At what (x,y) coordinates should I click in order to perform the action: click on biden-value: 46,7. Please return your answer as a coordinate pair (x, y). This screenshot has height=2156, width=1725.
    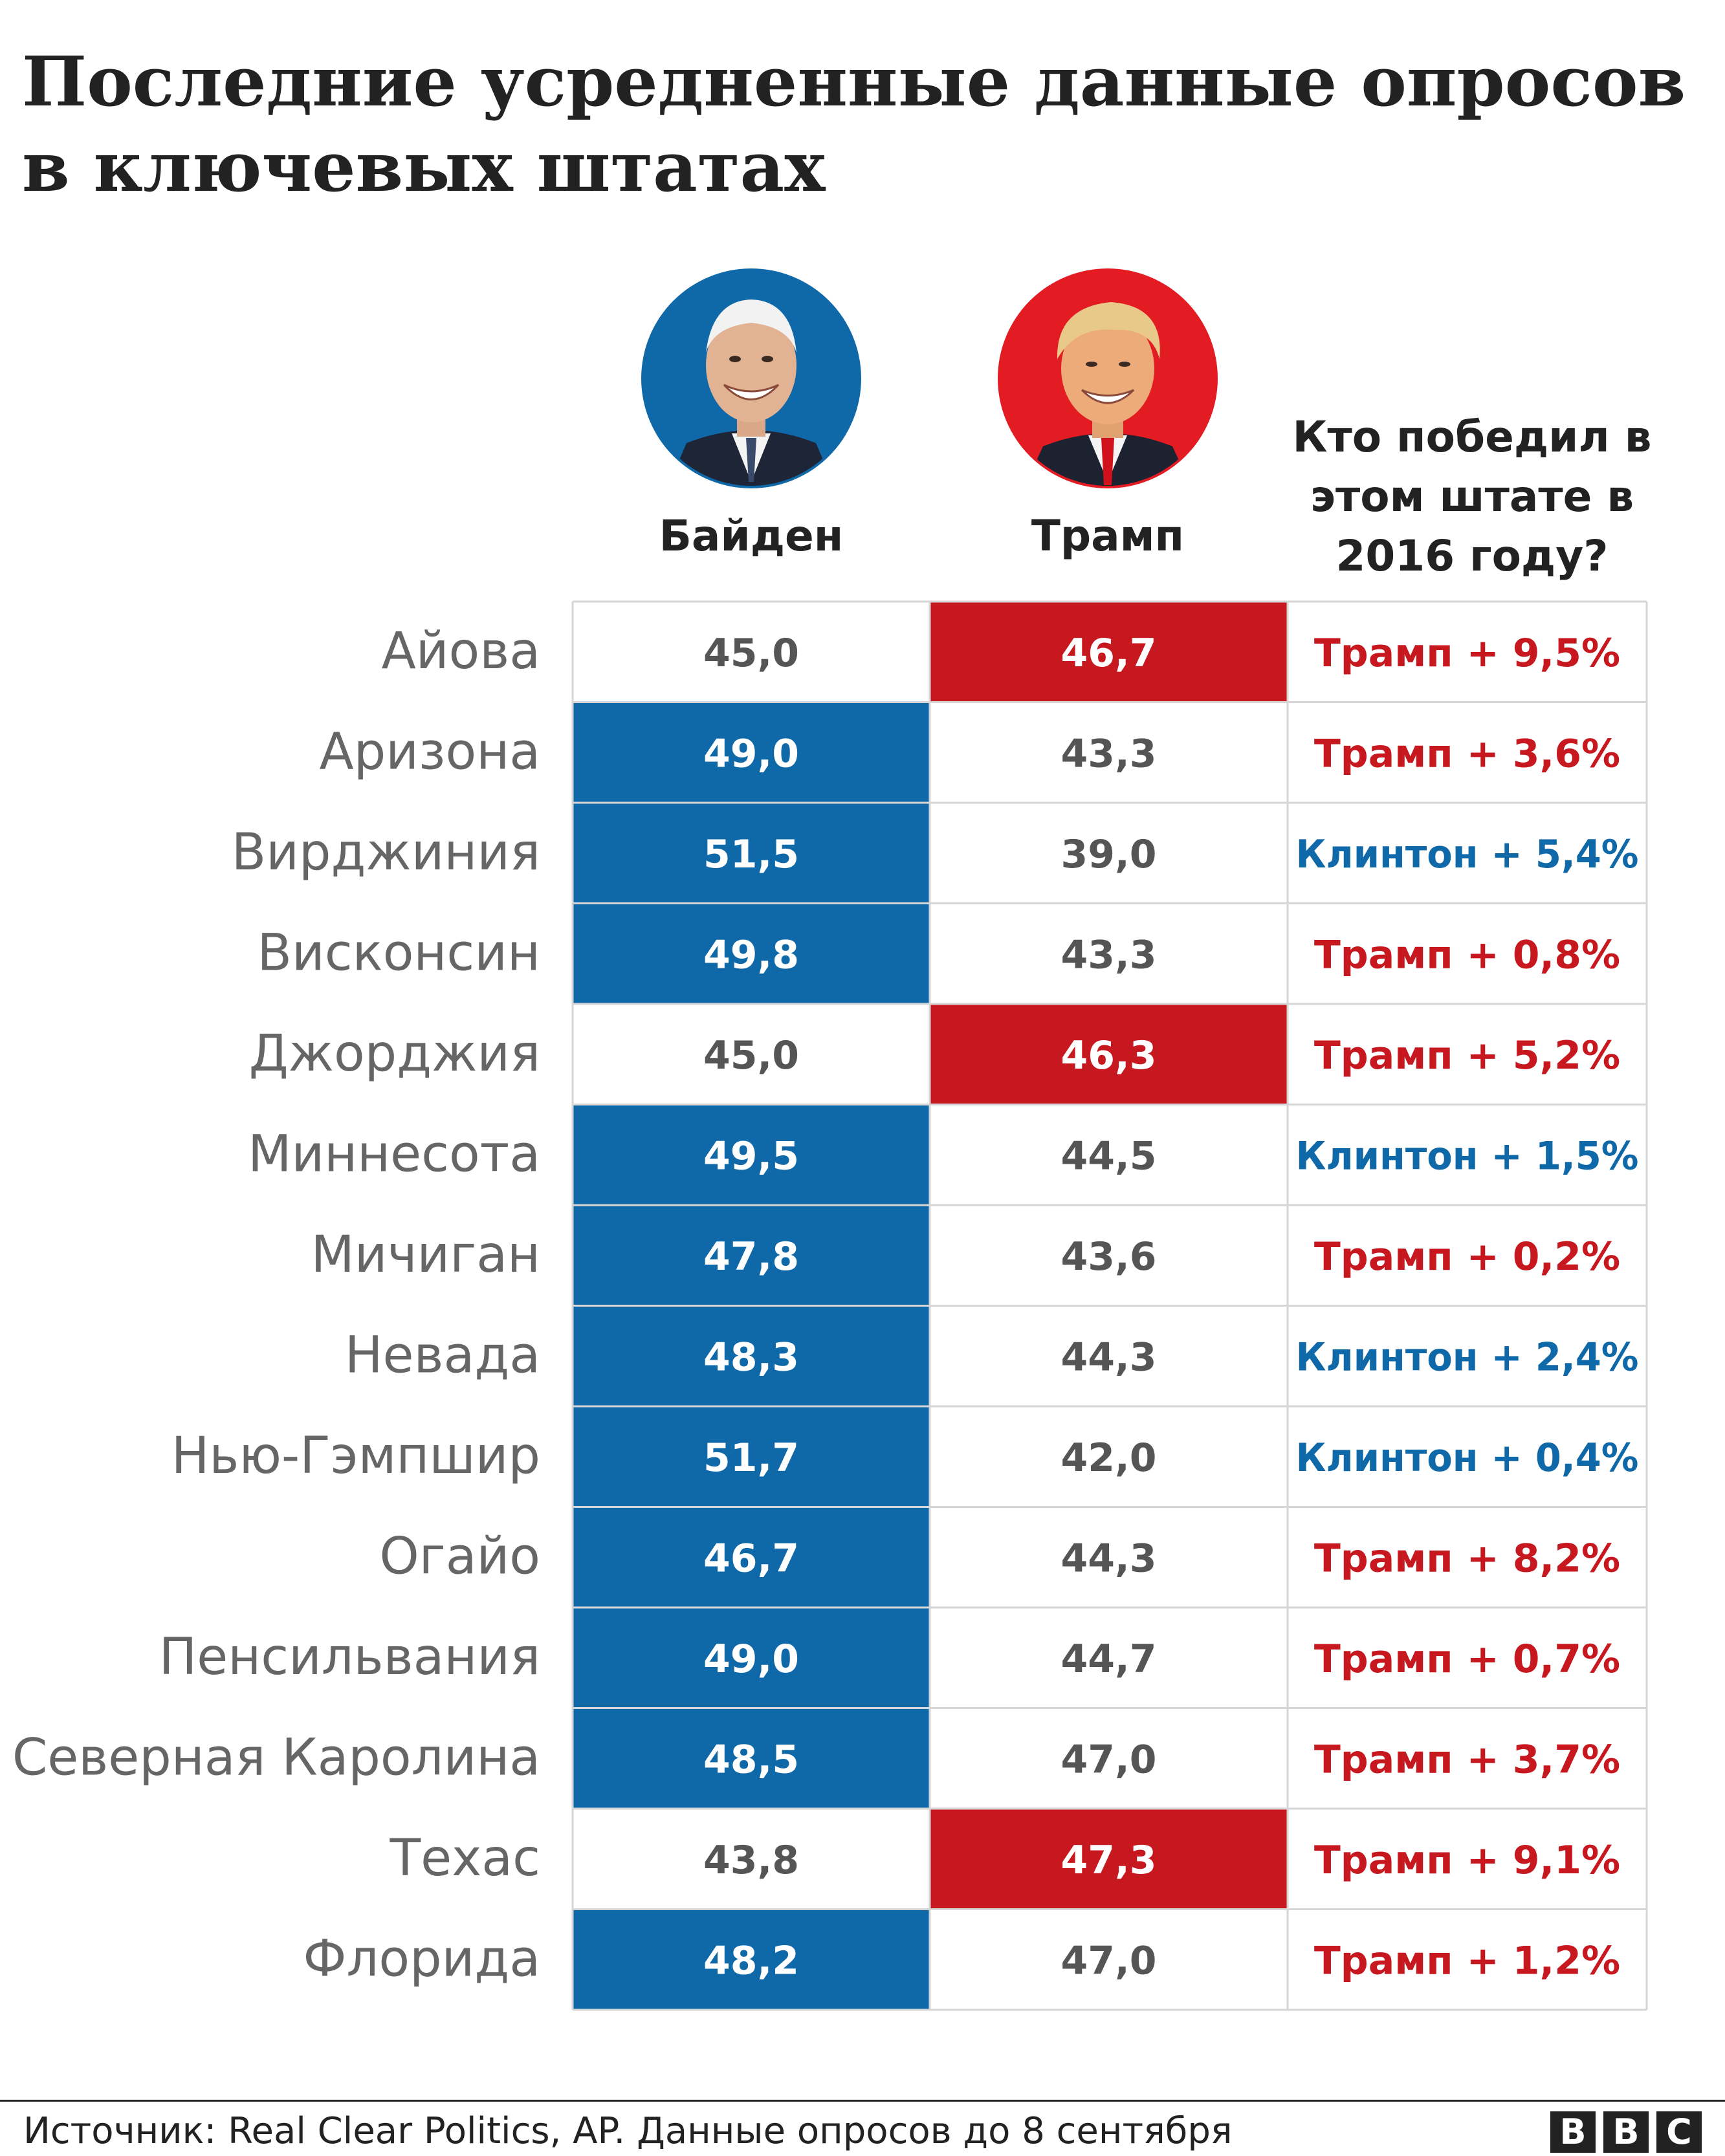
    Looking at the image, I should click on (751, 1558).